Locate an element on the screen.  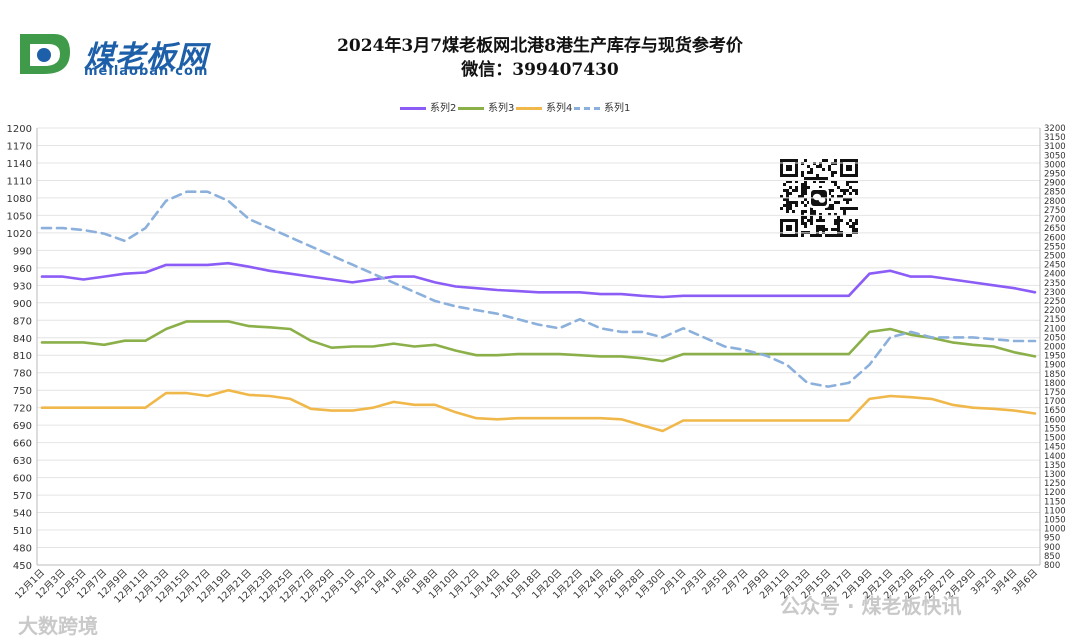
legend-label: 系列3 is located at coordinates (501, 108).